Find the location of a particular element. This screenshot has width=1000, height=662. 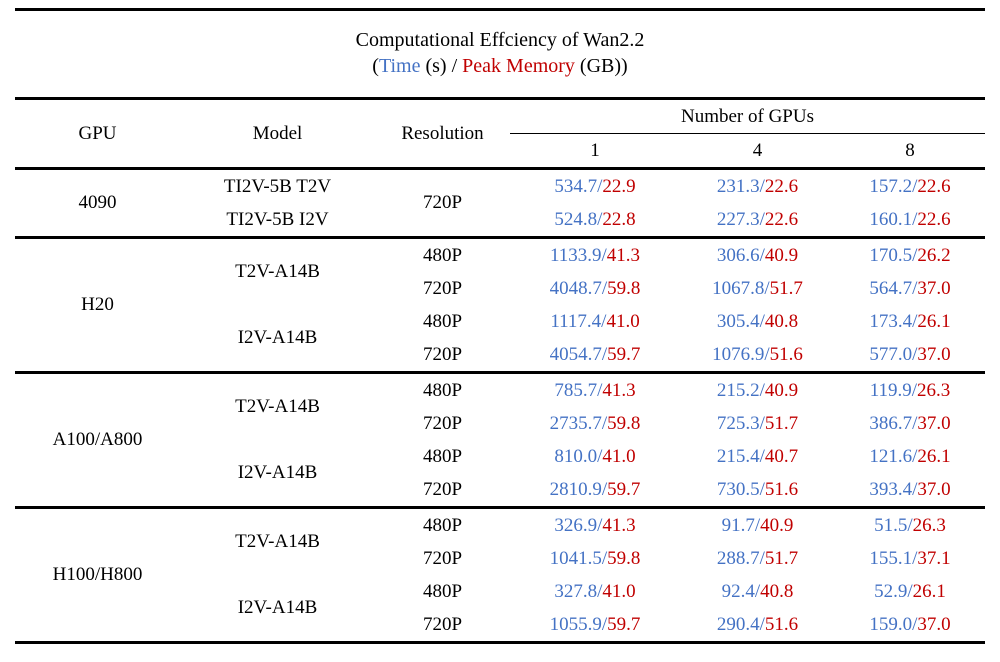

time-value: 121.6 is located at coordinates (891, 456).